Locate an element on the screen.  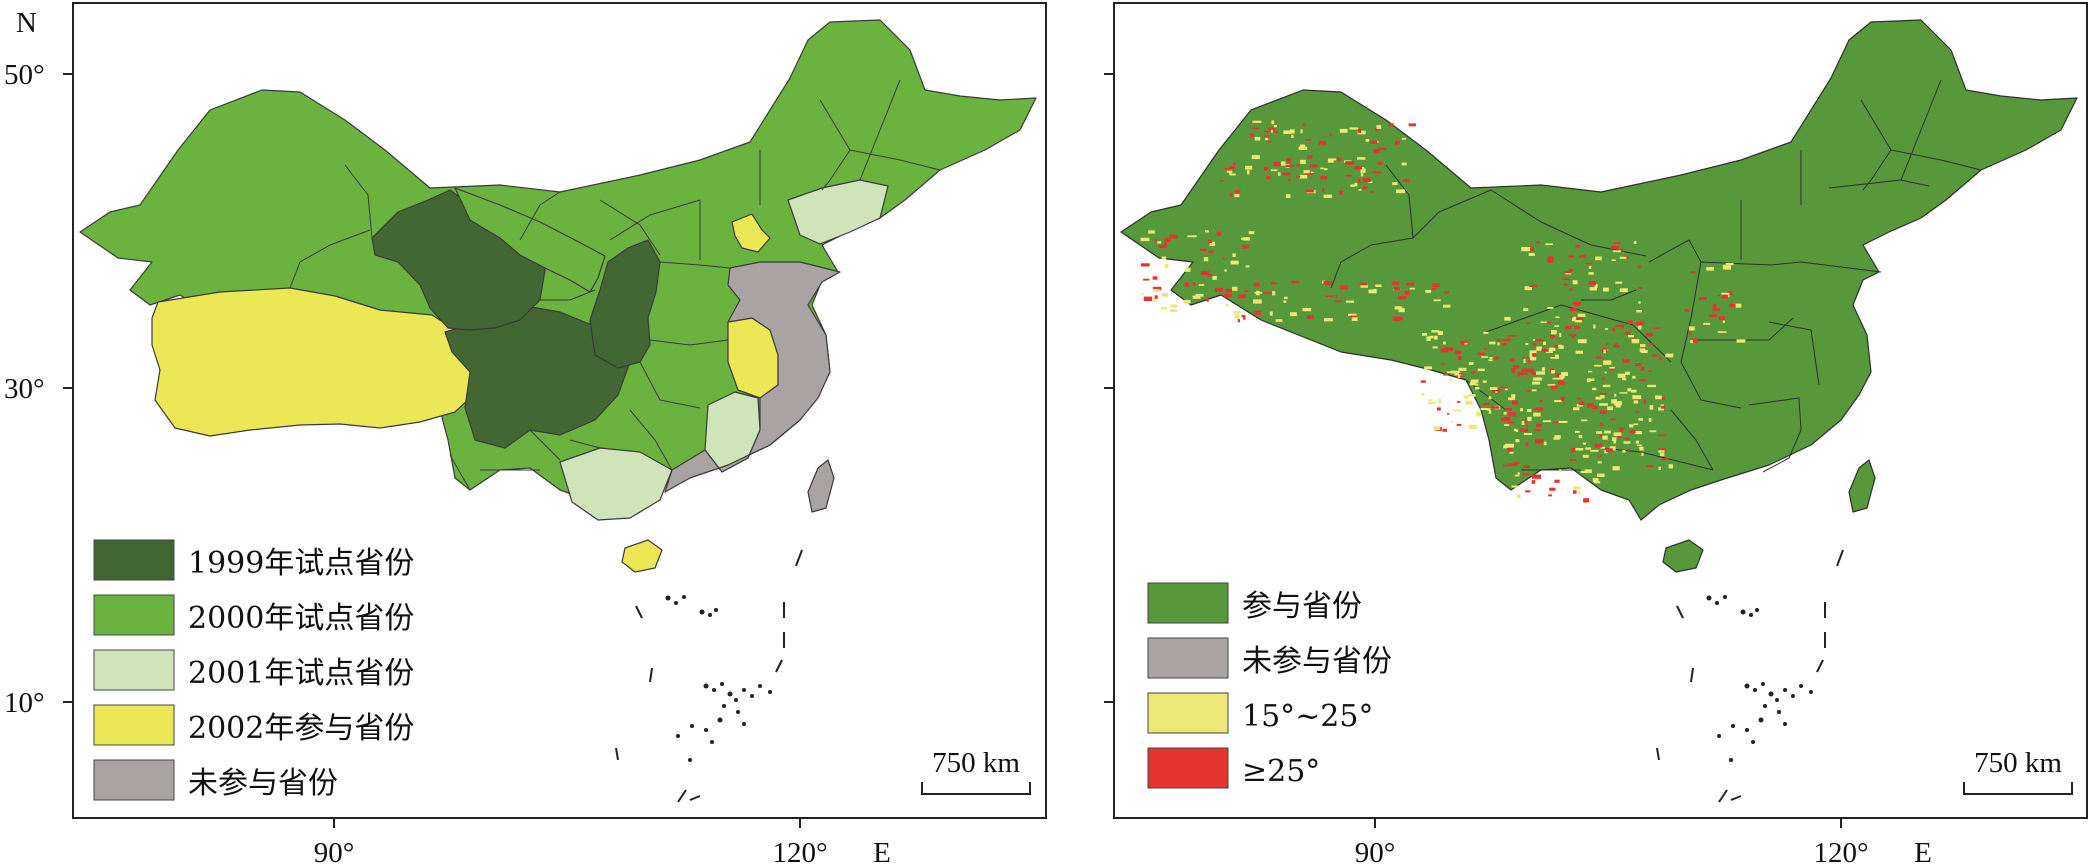
left-legend-label: 2000年试点省份 is located at coordinates (301, 618).